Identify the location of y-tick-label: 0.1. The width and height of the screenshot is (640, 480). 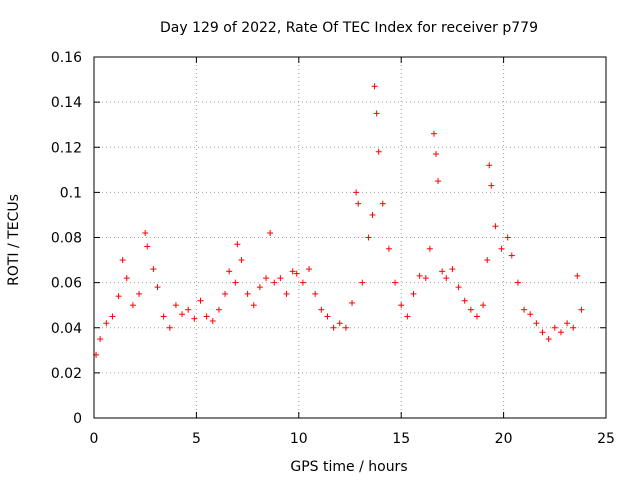
(71, 193).